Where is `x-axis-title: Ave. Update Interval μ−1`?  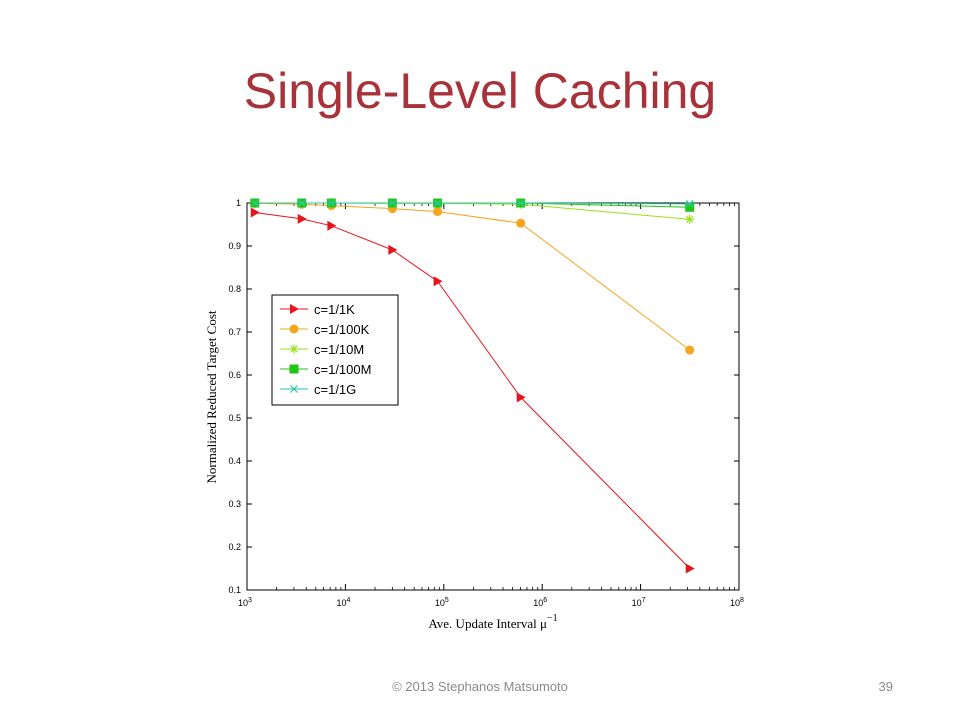 x-axis-title: Ave. Update Interval μ−1 is located at coordinates (492, 622).